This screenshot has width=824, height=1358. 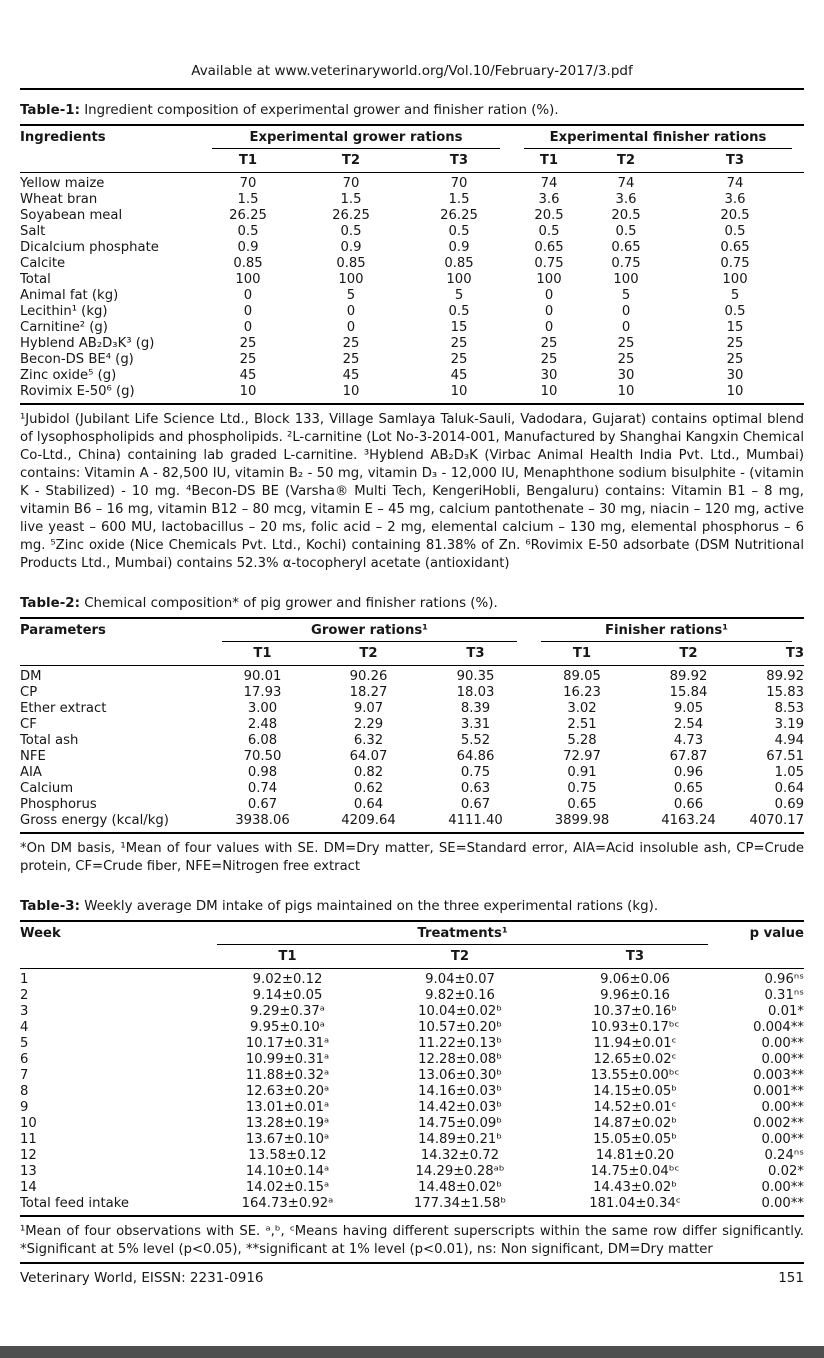 What do you see at coordinates (412, 183) in the screenshot?
I see `table-row: Yellow maize 70 70 70 74 74 74` at bounding box center [412, 183].